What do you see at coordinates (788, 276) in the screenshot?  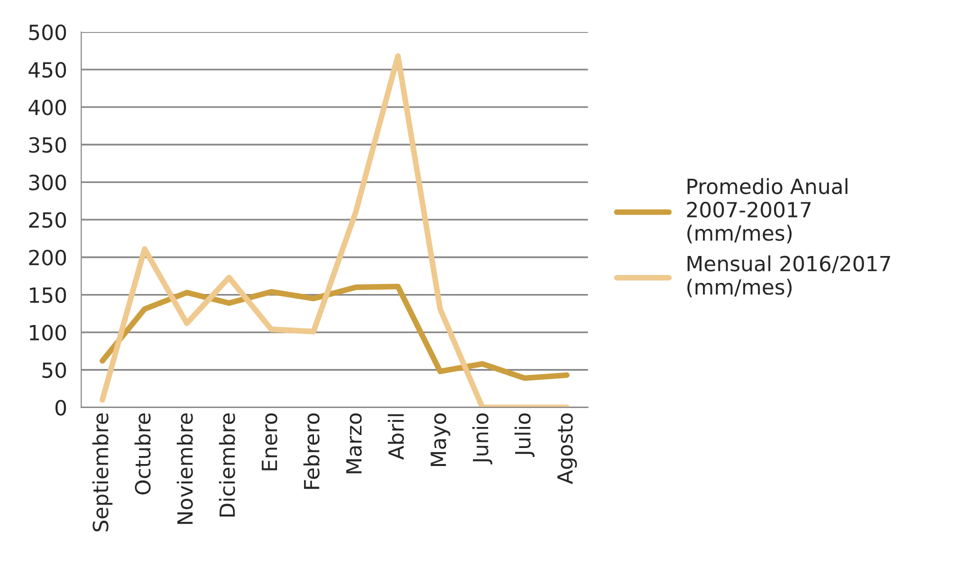 I see `legend-label: Mensual 2016/2017 (mm/mes)` at bounding box center [788, 276].